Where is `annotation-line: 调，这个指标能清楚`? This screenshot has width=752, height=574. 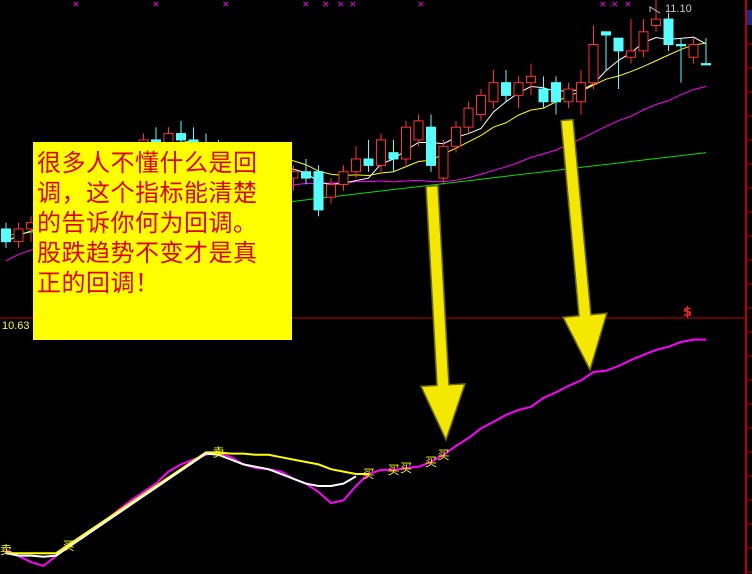
annotation-line: 调，这个指标能清楚 is located at coordinates (147, 193).